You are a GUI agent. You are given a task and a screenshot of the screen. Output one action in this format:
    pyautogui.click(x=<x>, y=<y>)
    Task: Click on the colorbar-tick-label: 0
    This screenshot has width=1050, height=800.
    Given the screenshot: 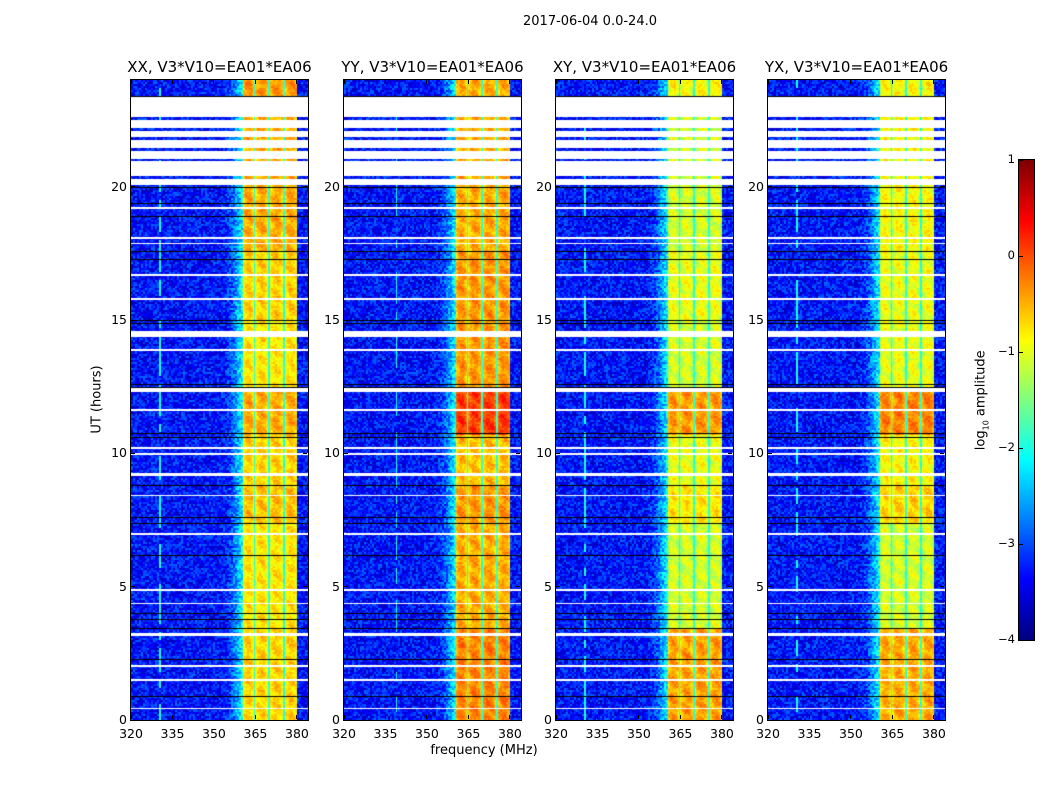 What is the action you would take?
    pyautogui.click(x=1011, y=255)
    